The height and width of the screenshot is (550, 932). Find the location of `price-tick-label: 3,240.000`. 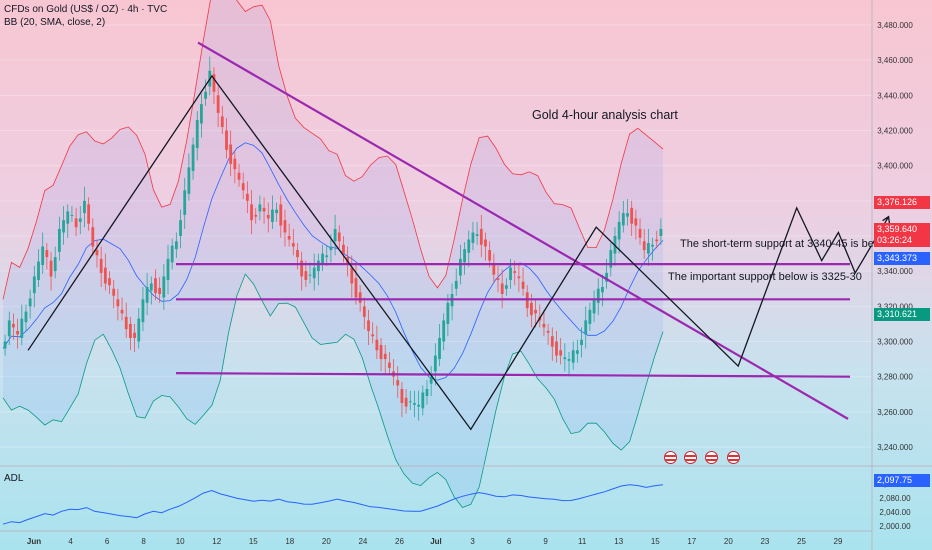

price-tick-label: 3,240.000 is located at coordinates (895, 447).